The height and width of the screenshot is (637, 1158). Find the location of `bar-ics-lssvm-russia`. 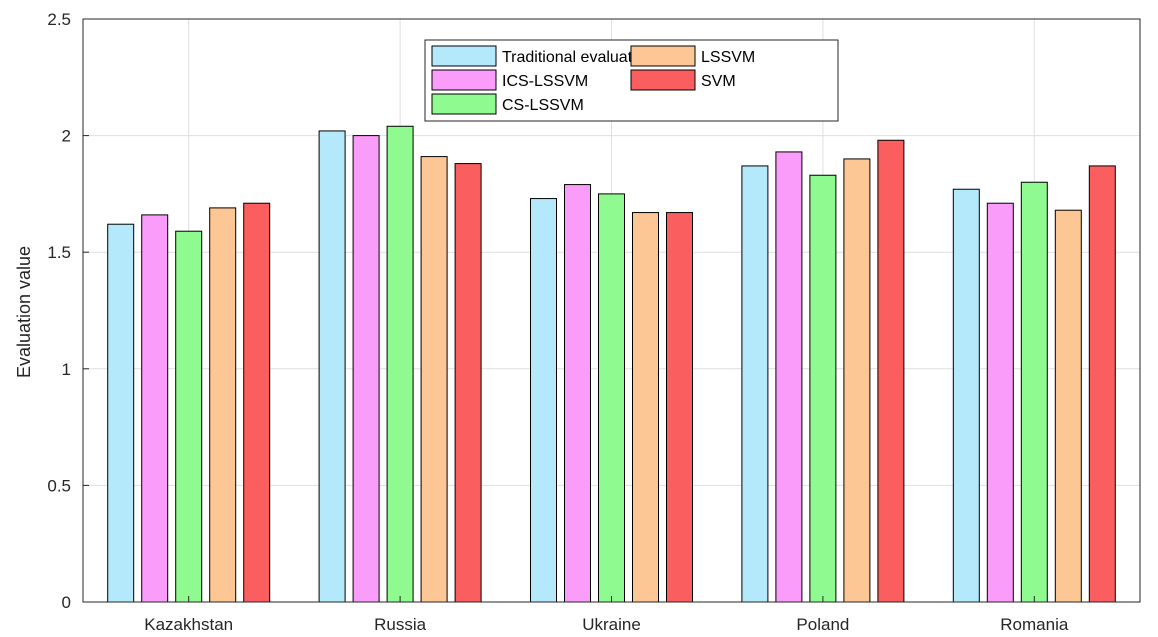

bar-ics-lssvm-russia is located at coordinates (366, 369).